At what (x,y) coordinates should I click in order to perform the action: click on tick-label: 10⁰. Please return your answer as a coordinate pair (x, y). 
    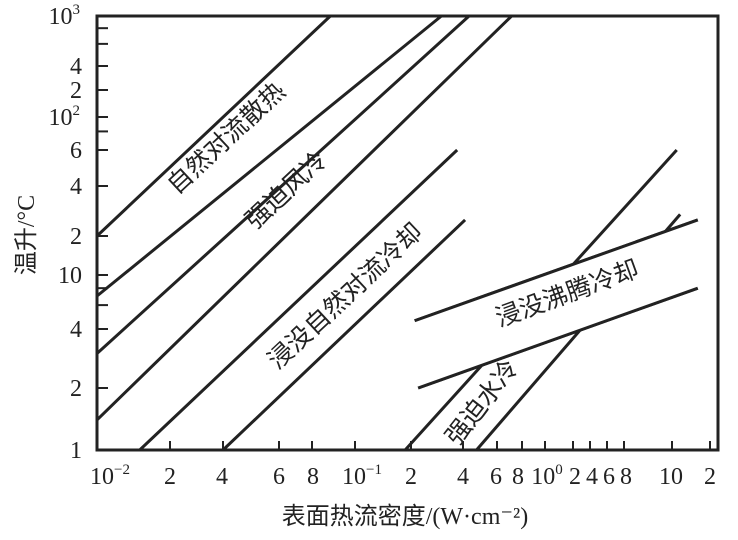
    Looking at the image, I should click on (547, 476).